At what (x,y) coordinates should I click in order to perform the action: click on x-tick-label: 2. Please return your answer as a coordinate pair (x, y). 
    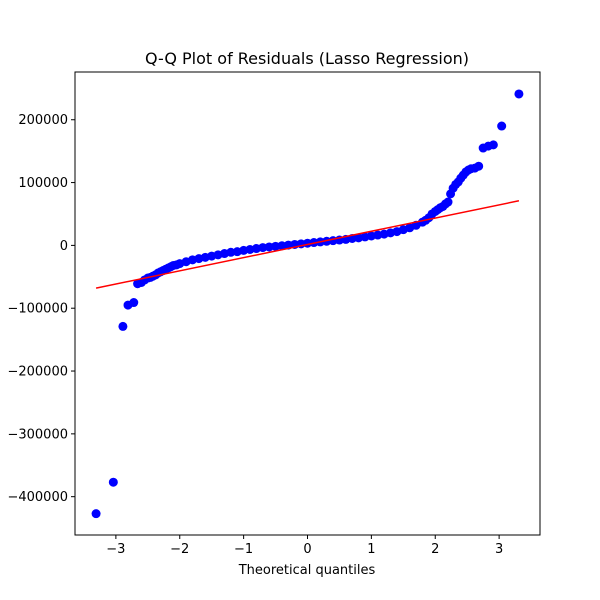
    Looking at the image, I should click on (435, 549).